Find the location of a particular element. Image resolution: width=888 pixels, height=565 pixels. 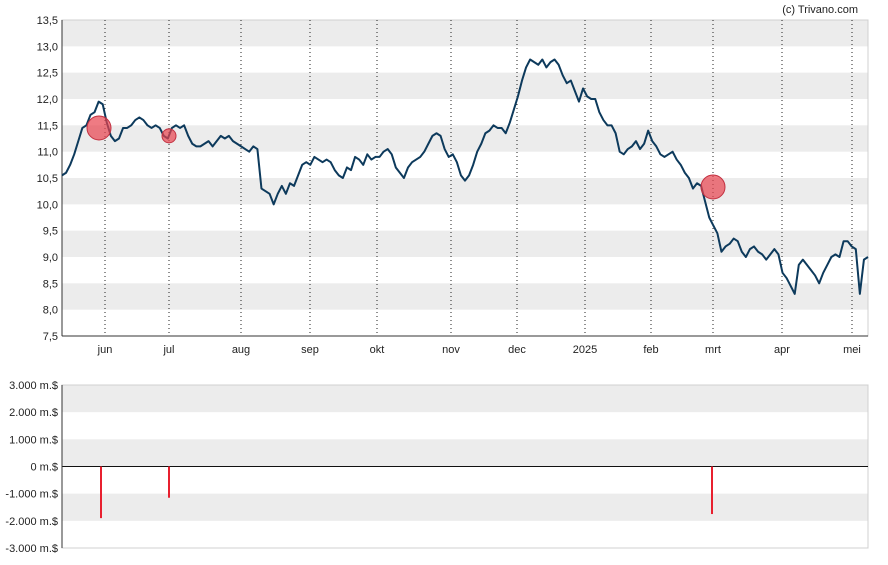

price-x-tick-label: okt is located at coordinates (377, 350).